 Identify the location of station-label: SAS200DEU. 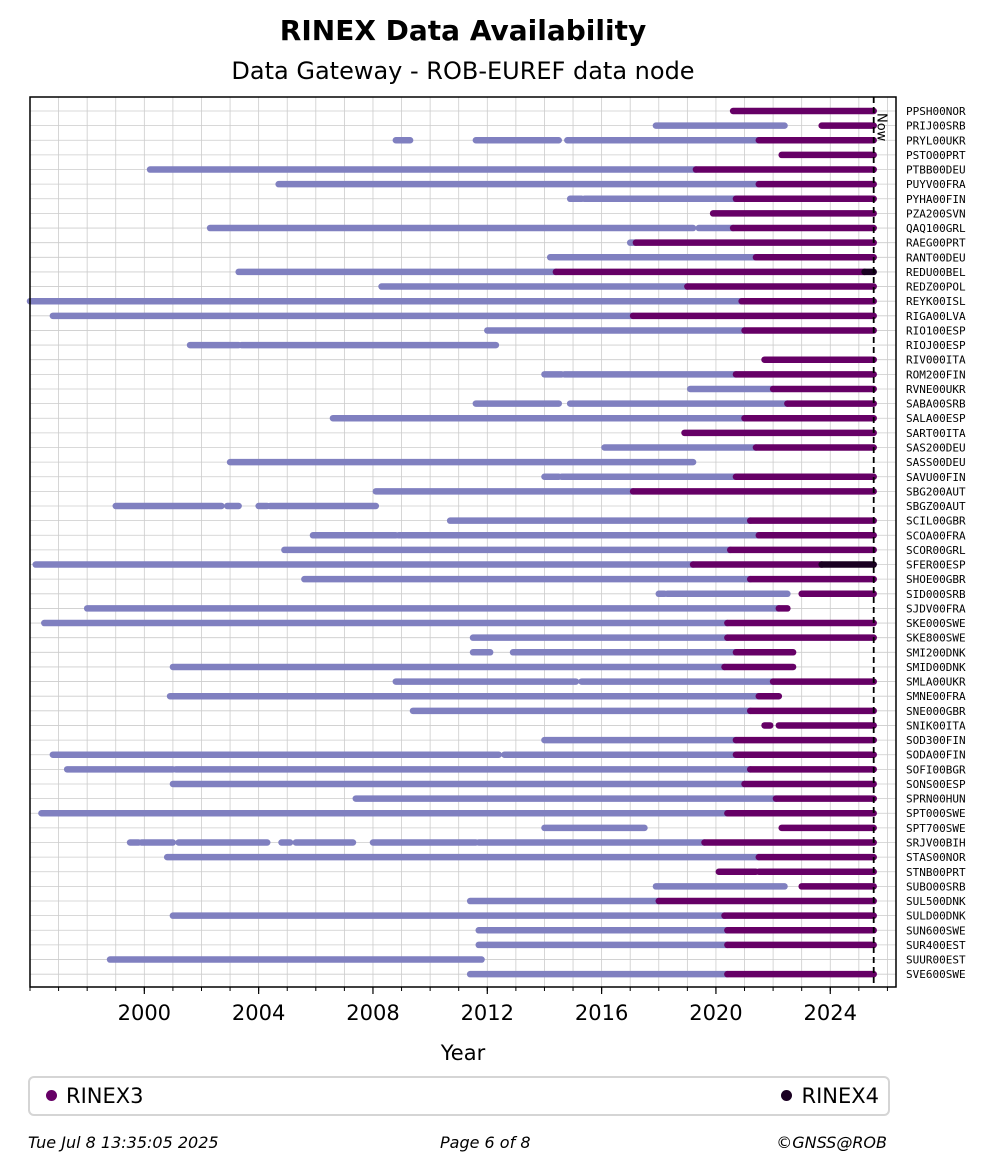
(936, 447).